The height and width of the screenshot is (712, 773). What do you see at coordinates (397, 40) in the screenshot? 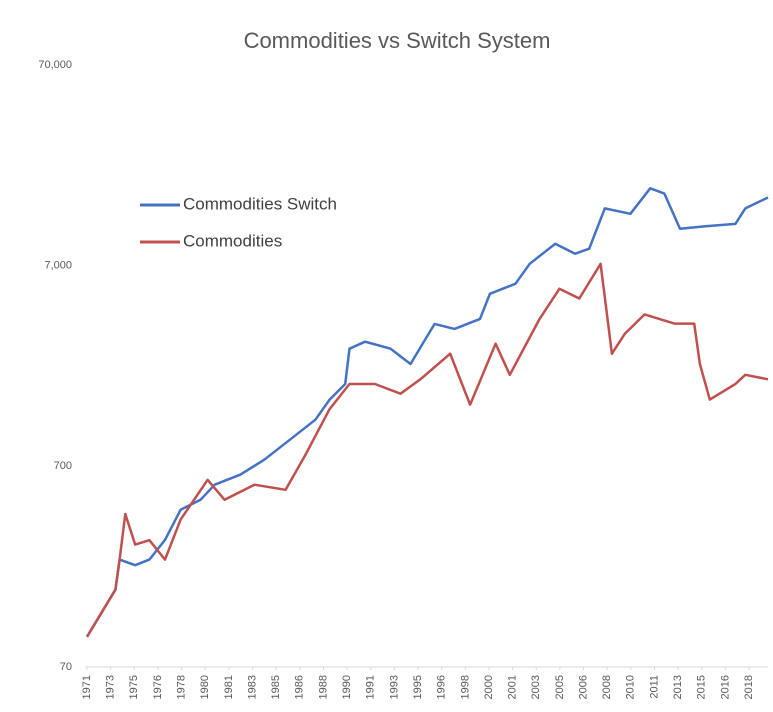
I see `chart-title: Commodities vs Switch System` at bounding box center [397, 40].